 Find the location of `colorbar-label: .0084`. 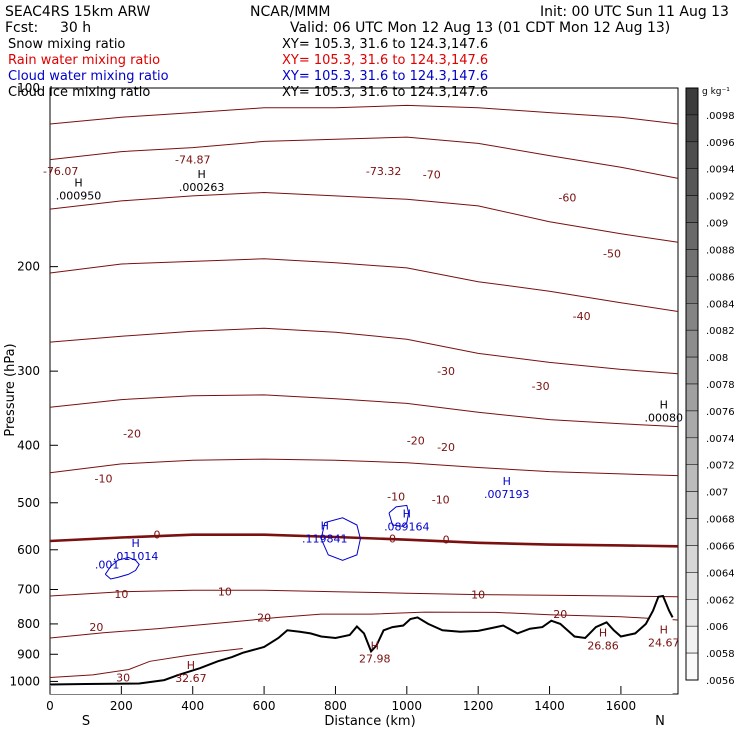

colorbar-label: .0084 is located at coordinates (720, 304).